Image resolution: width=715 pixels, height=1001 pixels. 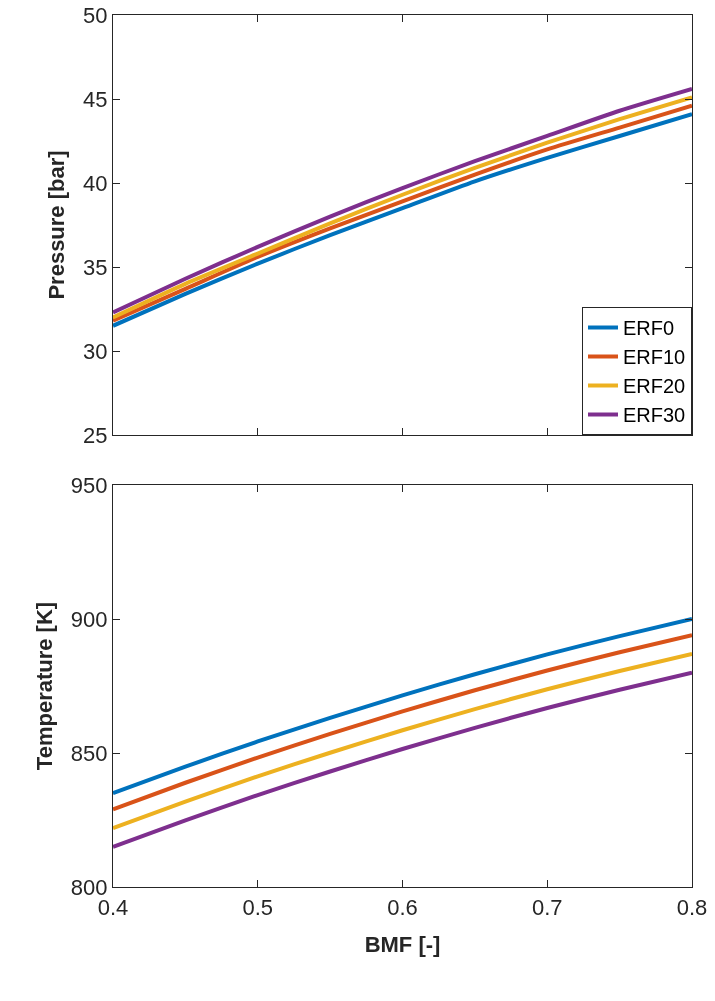 I want to click on y-tick-label: 45, so click(x=95, y=99).